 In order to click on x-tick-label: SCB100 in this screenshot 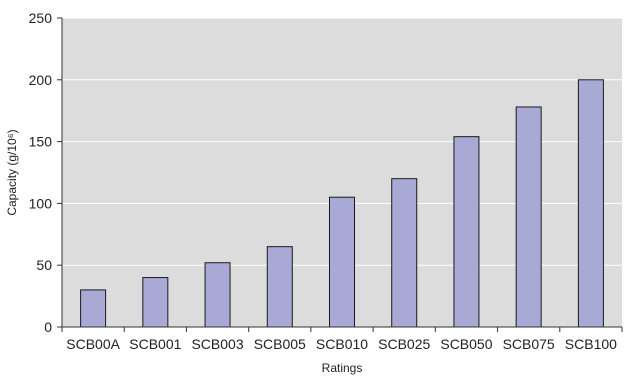, I will do `click(591, 344)`.